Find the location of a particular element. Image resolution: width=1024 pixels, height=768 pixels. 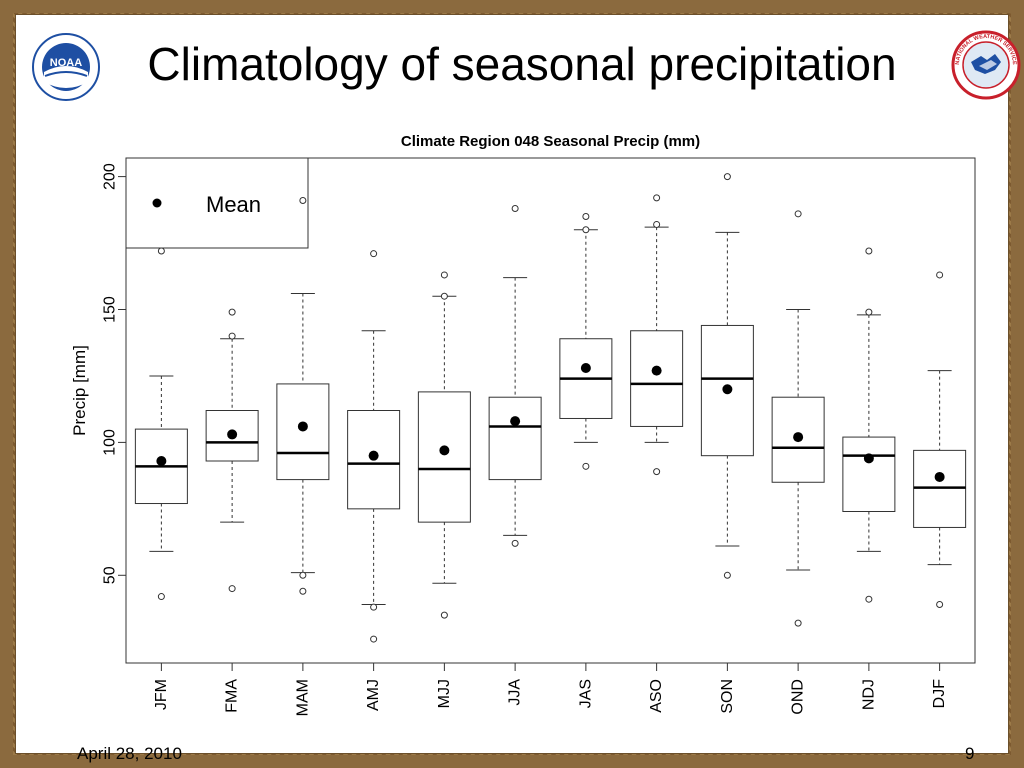

x-tick-label: NDJ is located at coordinates (868, 694).